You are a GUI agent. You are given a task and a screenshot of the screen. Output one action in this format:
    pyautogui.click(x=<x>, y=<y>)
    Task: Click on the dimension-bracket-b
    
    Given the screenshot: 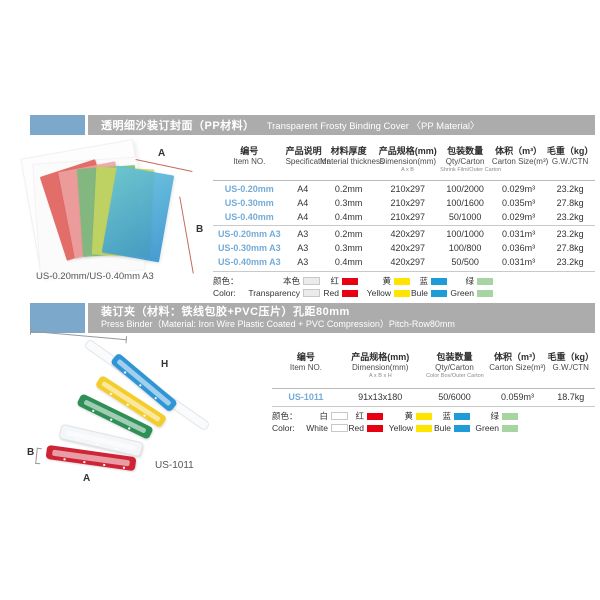 What is the action you would take?
    pyautogui.click(x=38, y=456)
    